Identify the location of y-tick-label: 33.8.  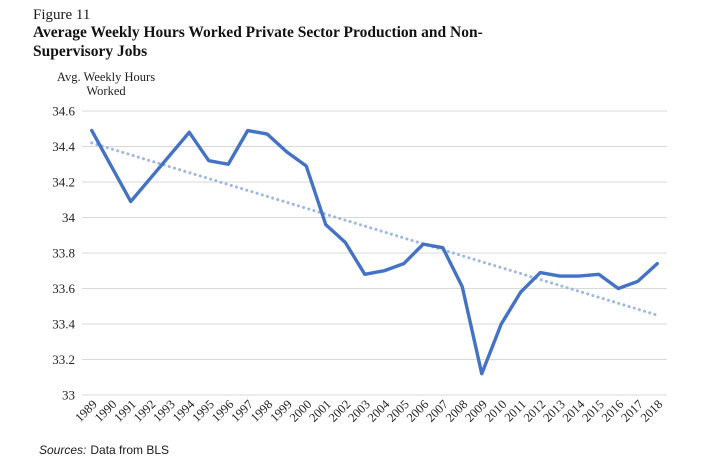
(63, 253).